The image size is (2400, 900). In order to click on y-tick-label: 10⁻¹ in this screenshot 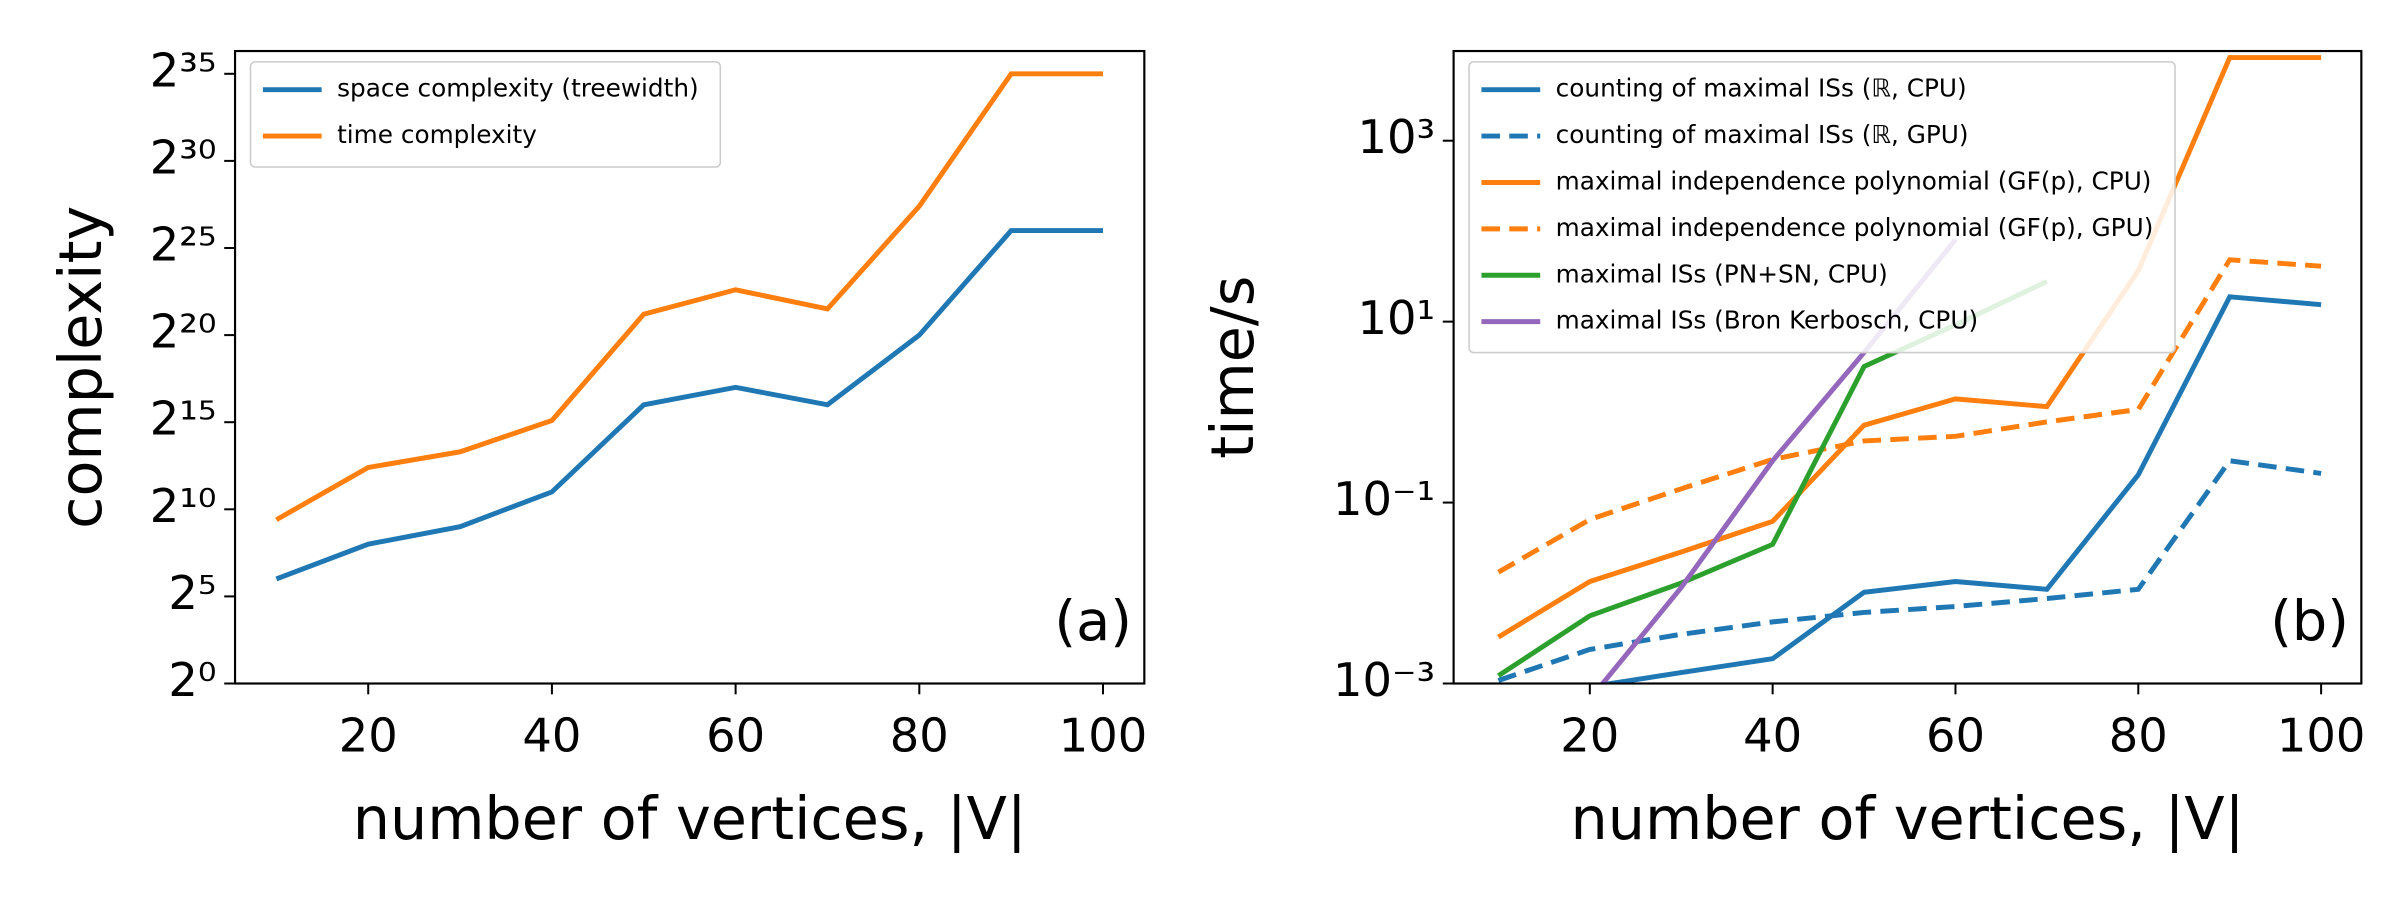, I will do `click(1384, 499)`.